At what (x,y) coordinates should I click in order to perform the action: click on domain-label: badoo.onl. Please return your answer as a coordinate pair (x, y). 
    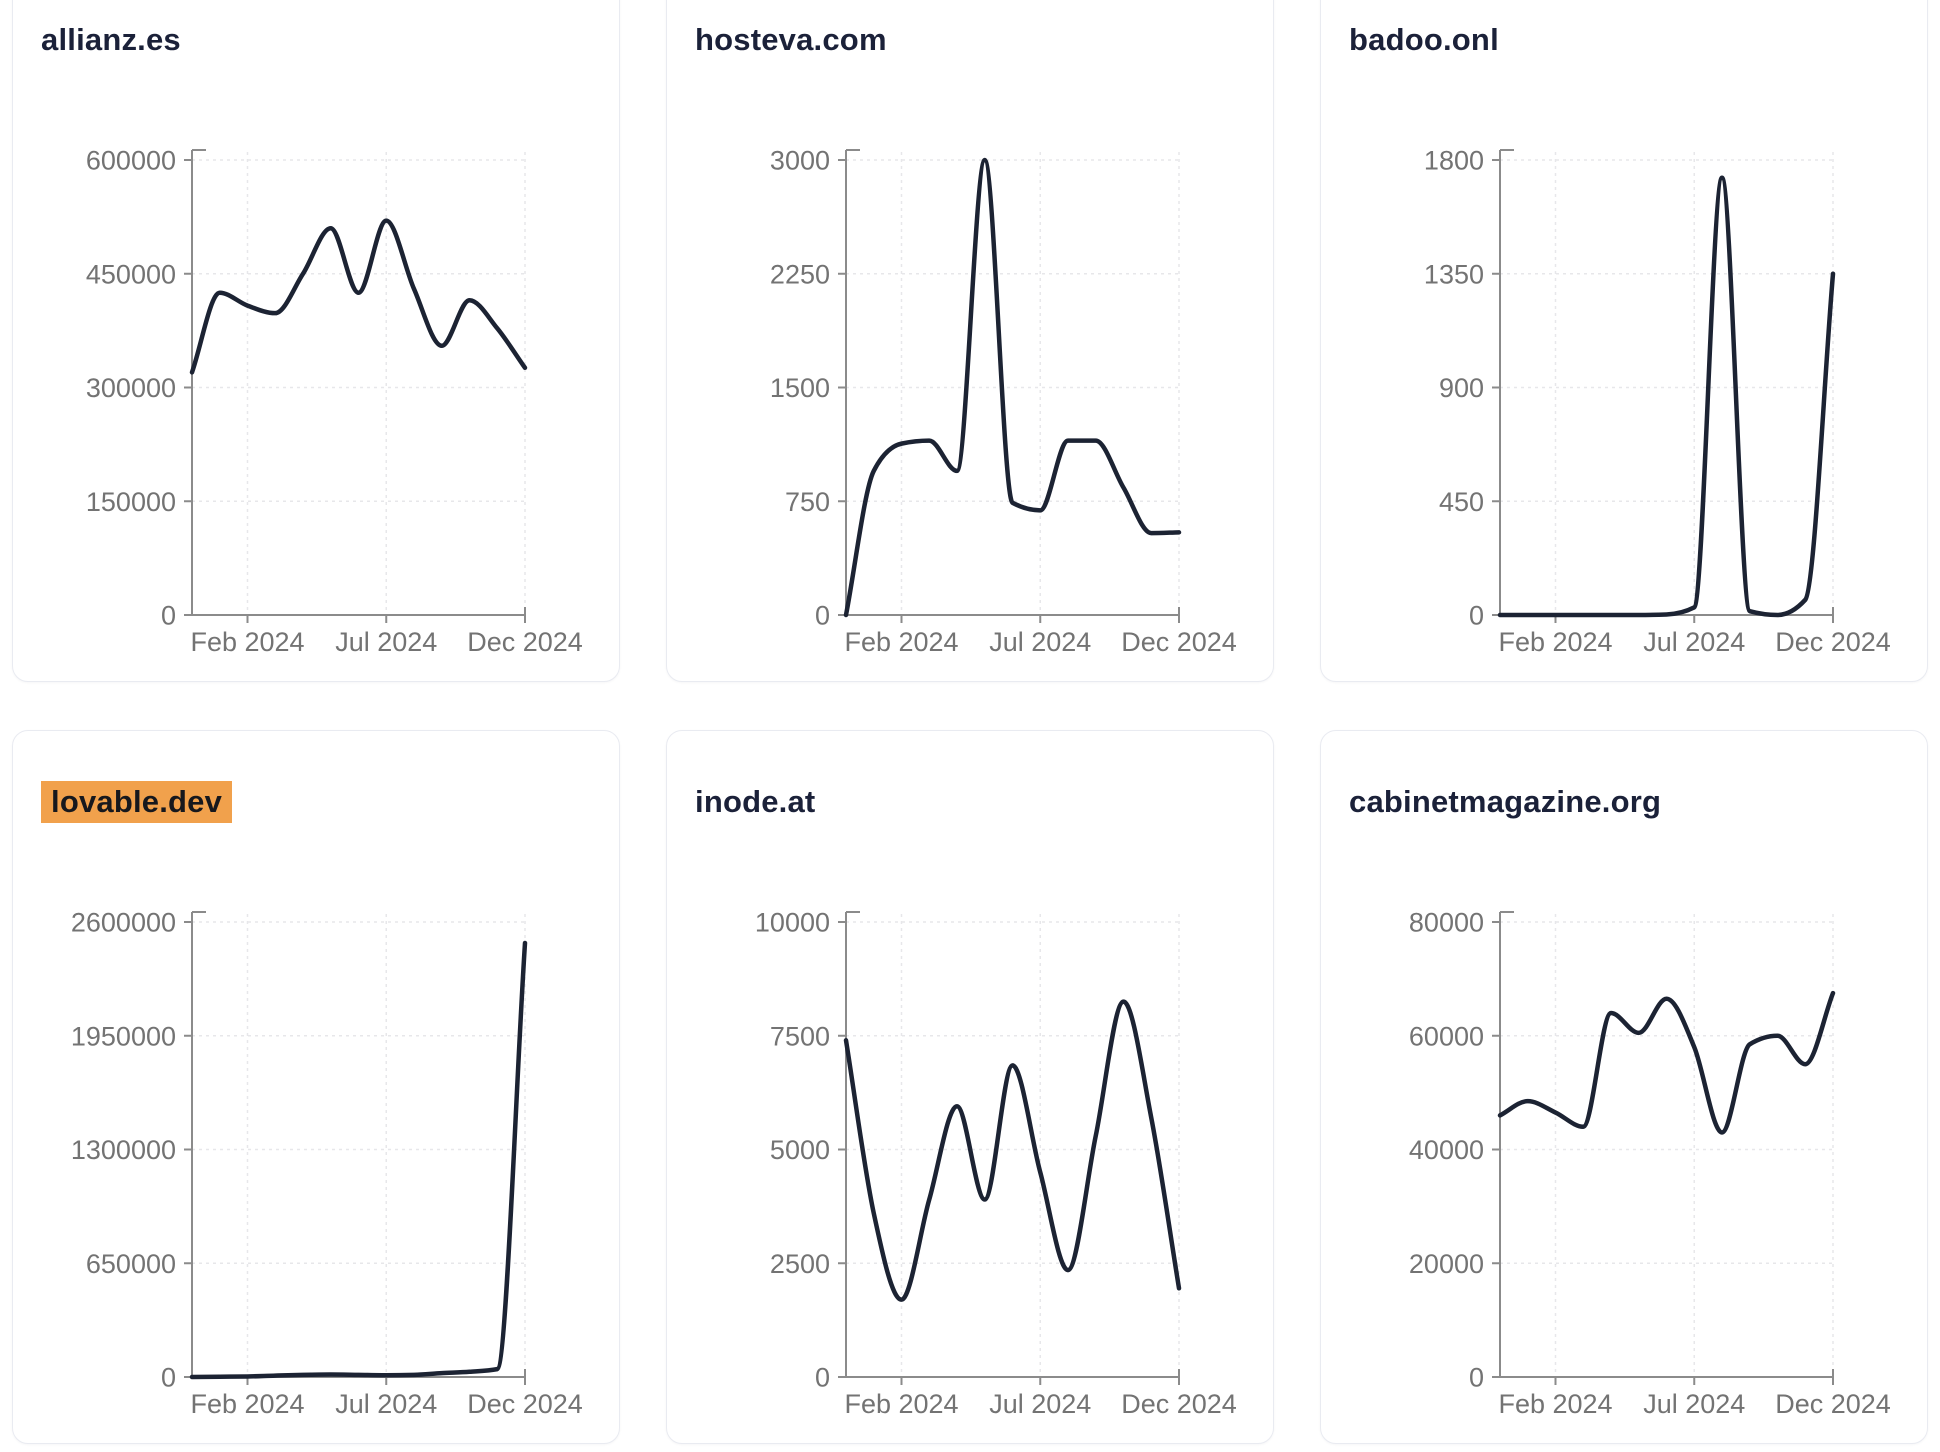
    Looking at the image, I should click on (1424, 39).